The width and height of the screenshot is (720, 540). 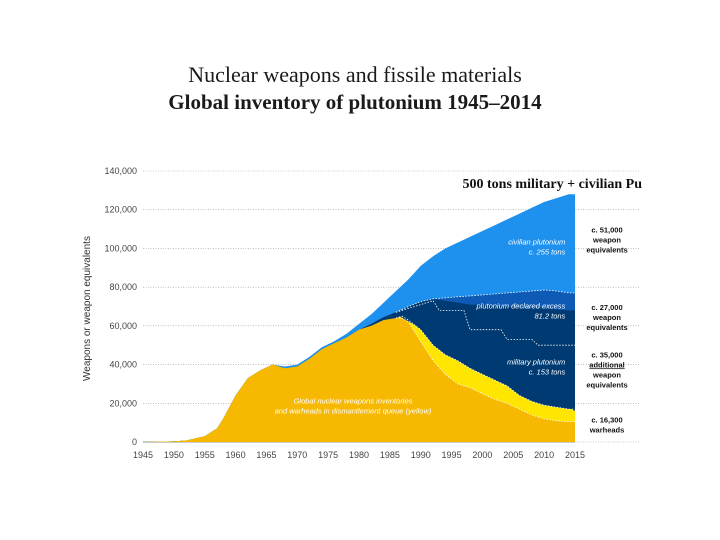 What do you see at coordinates (513, 455) in the screenshot?
I see `x-tick-label: 2005` at bounding box center [513, 455].